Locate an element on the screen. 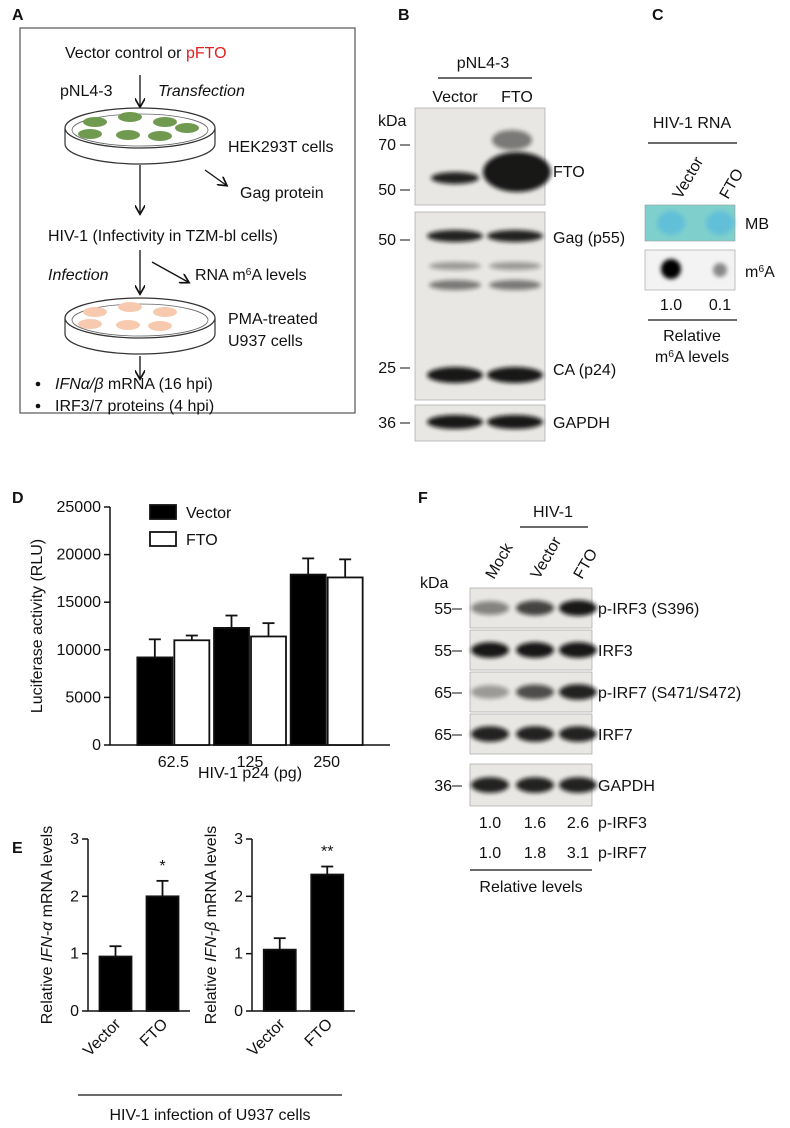 The image size is (790, 1128). row-label: m6A is located at coordinates (760, 273).